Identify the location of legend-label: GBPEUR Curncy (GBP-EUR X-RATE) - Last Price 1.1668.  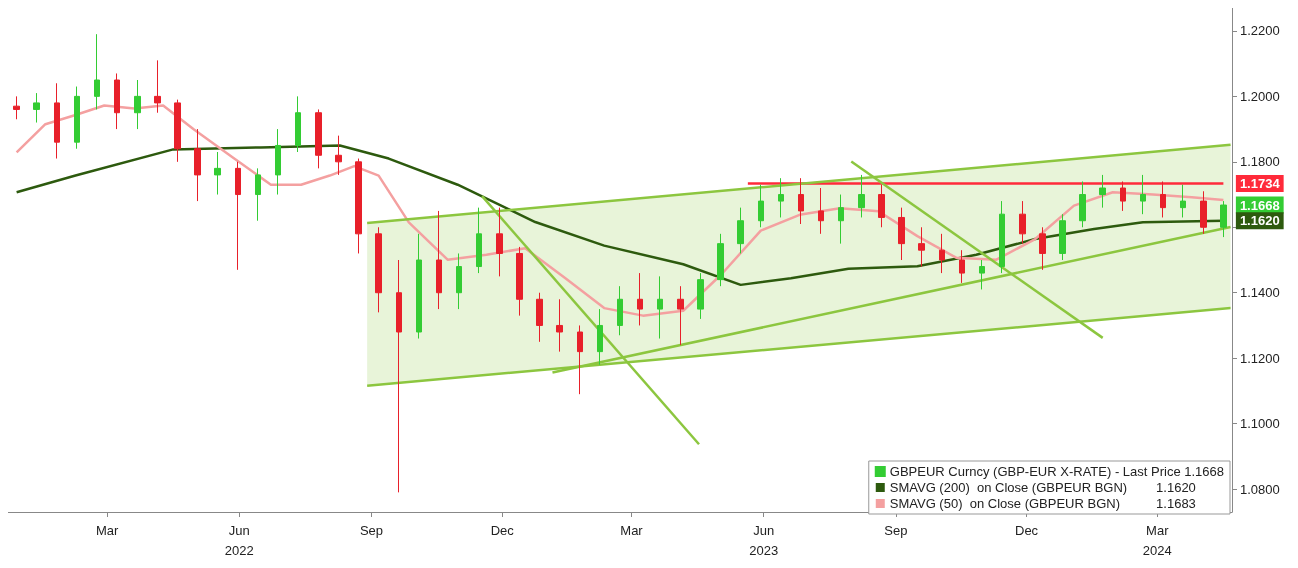
(1057, 471).